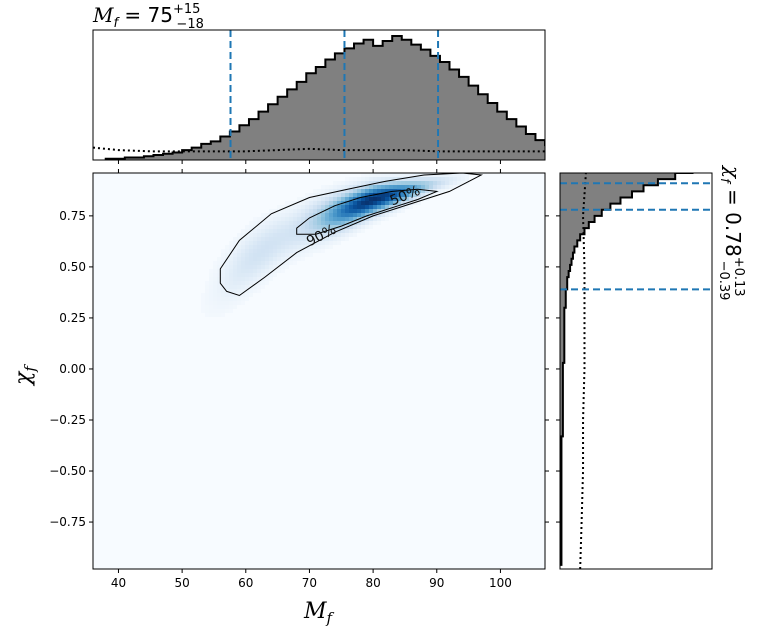 The width and height of the screenshot is (760, 634). Describe the element at coordinates (72, 318) in the screenshot. I see `y-tick-label: 0.25` at that location.